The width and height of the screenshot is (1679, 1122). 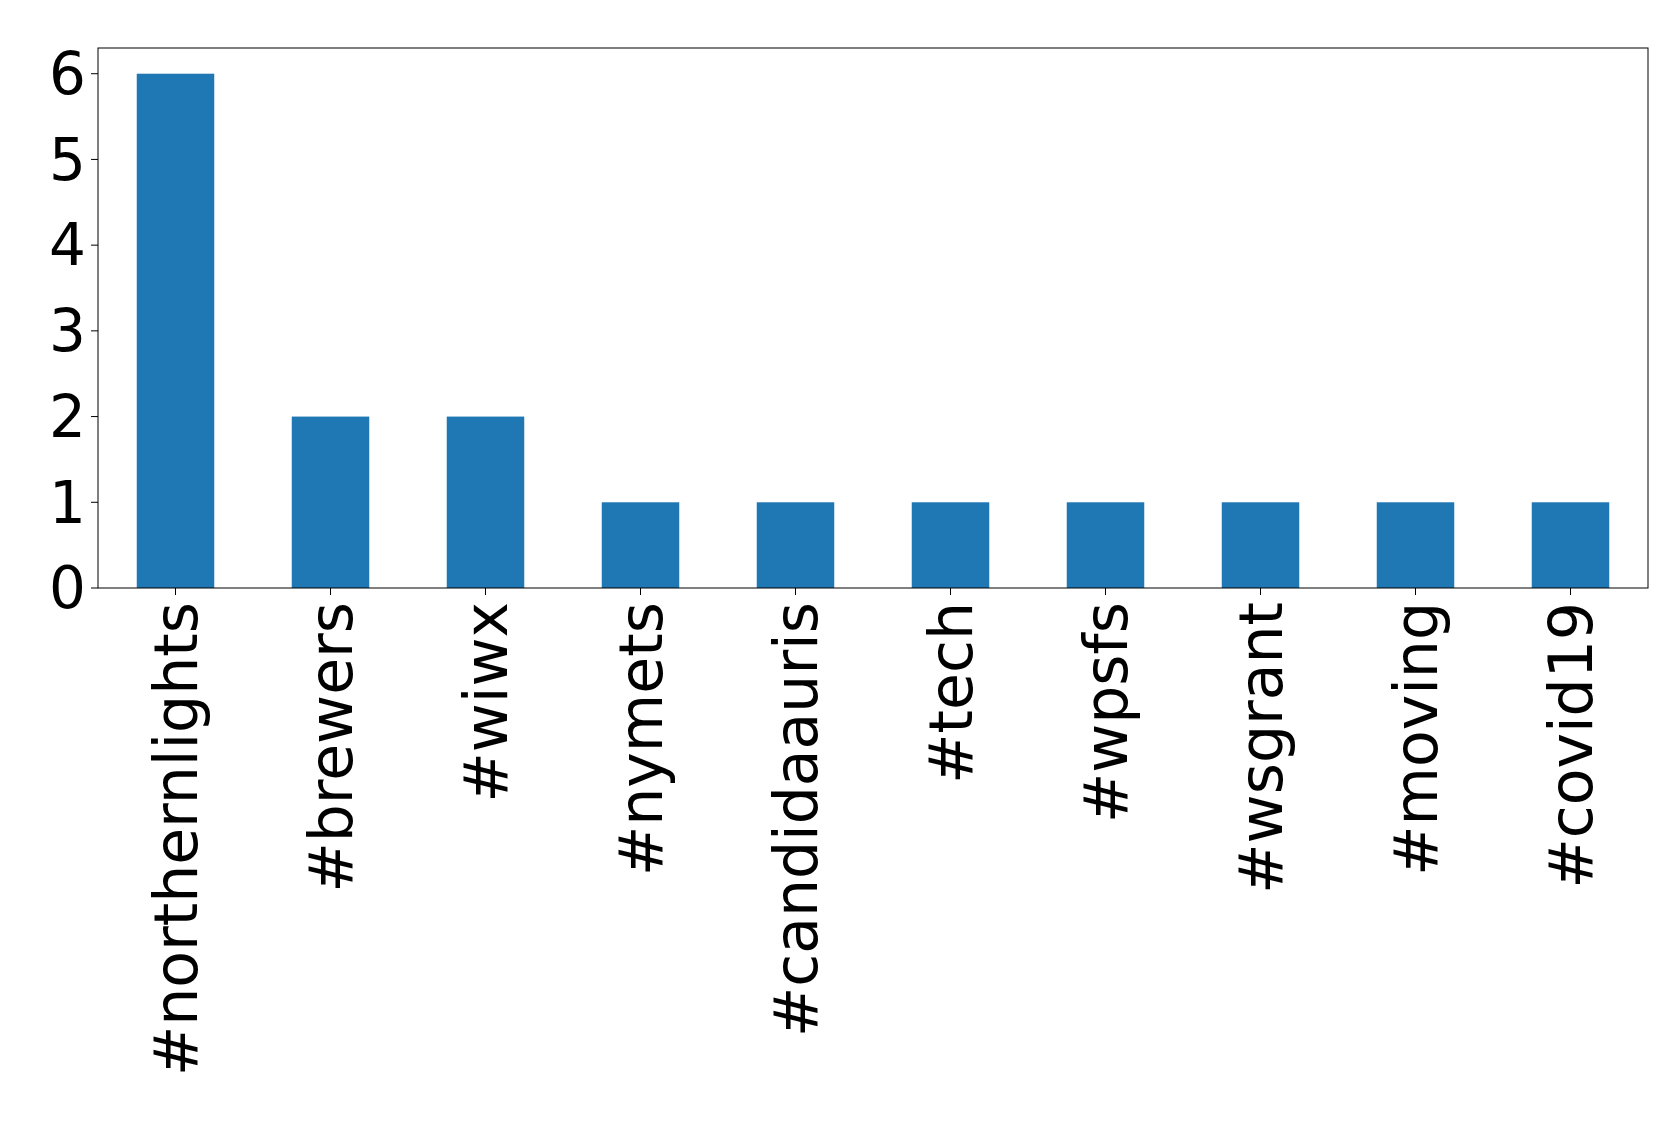 What do you see at coordinates (67, 159) in the screenshot?
I see `y-tick-label: 5` at bounding box center [67, 159].